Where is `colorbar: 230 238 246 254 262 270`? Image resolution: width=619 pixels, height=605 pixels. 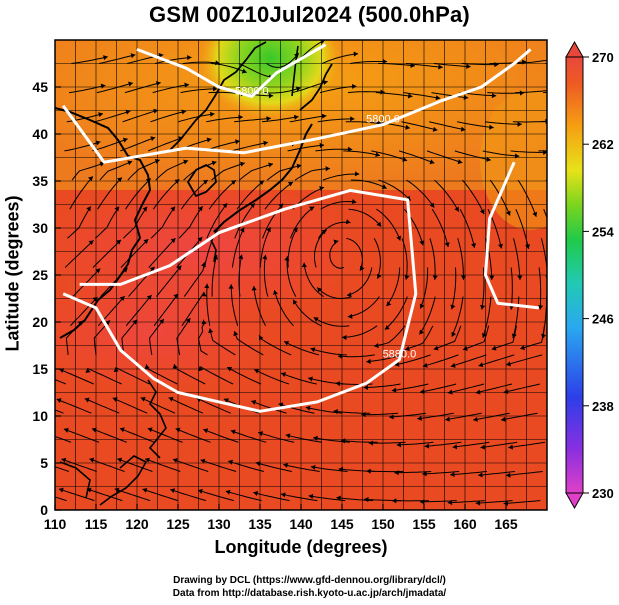
colorbar: 230 238 246 254 262 270 is located at coordinates (589, 275).